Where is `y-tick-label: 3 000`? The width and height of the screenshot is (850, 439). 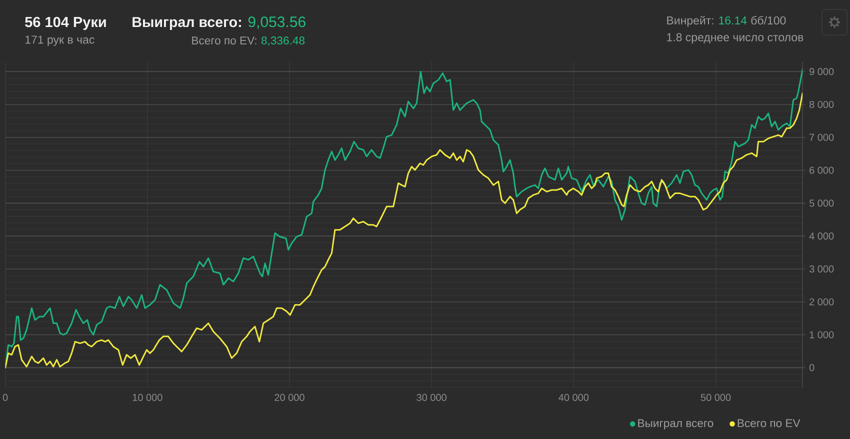
y-tick-label: 3 000 is located at coordinates (821, 269).